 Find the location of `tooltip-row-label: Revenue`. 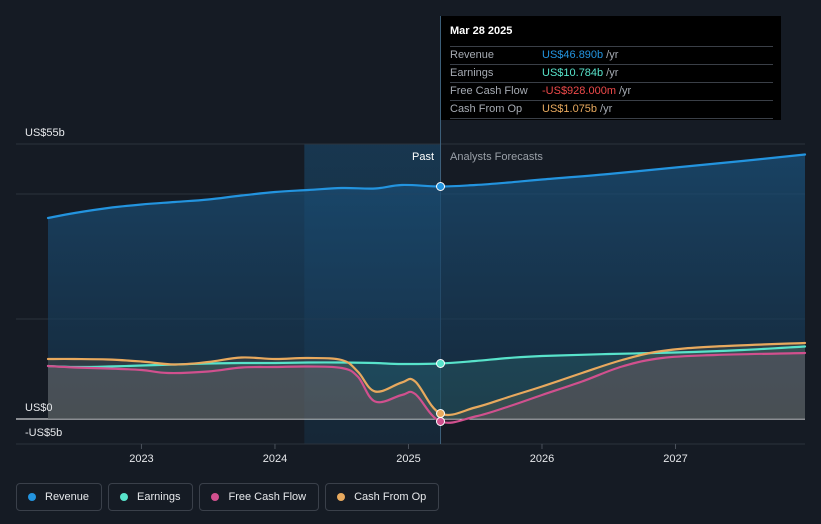

tooltip-row-label: Revenue is located at coordinates (472, 55).